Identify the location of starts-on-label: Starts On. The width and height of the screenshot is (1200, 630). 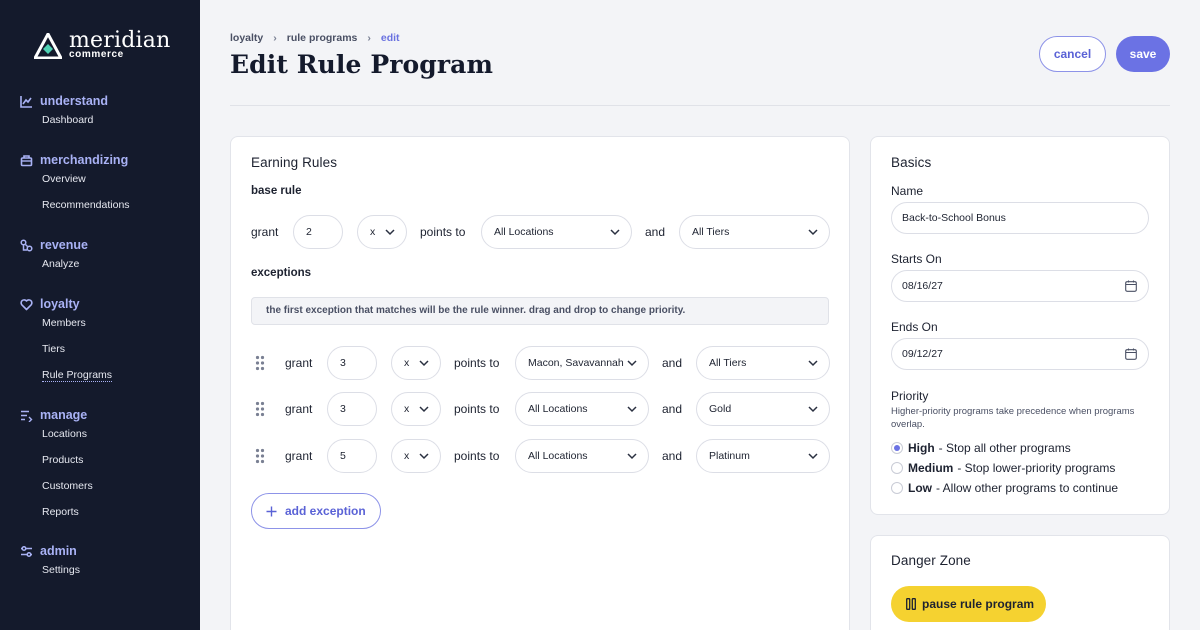
(916, 259).